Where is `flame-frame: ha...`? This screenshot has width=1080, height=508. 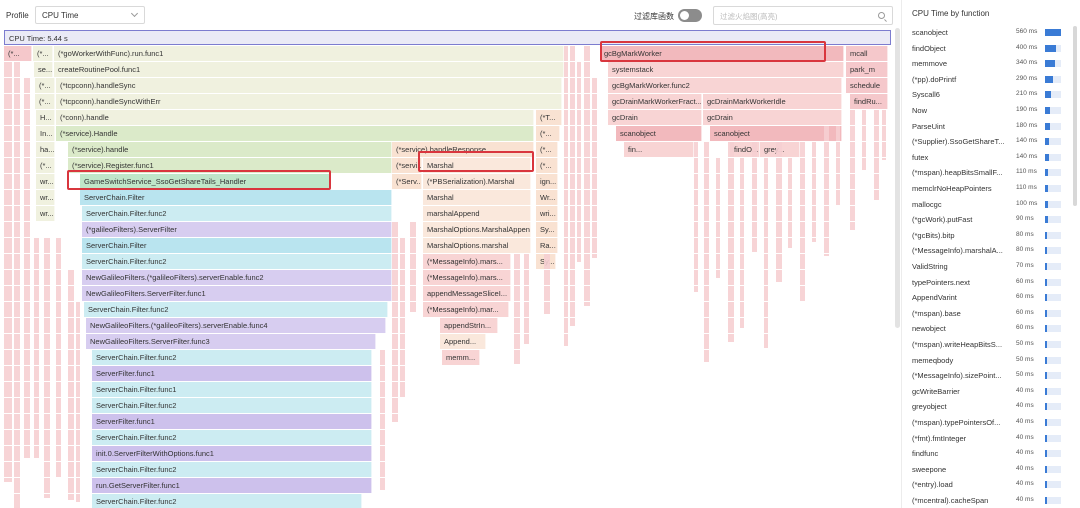 flame-frame: ha... is located at coordinates (45, 149).